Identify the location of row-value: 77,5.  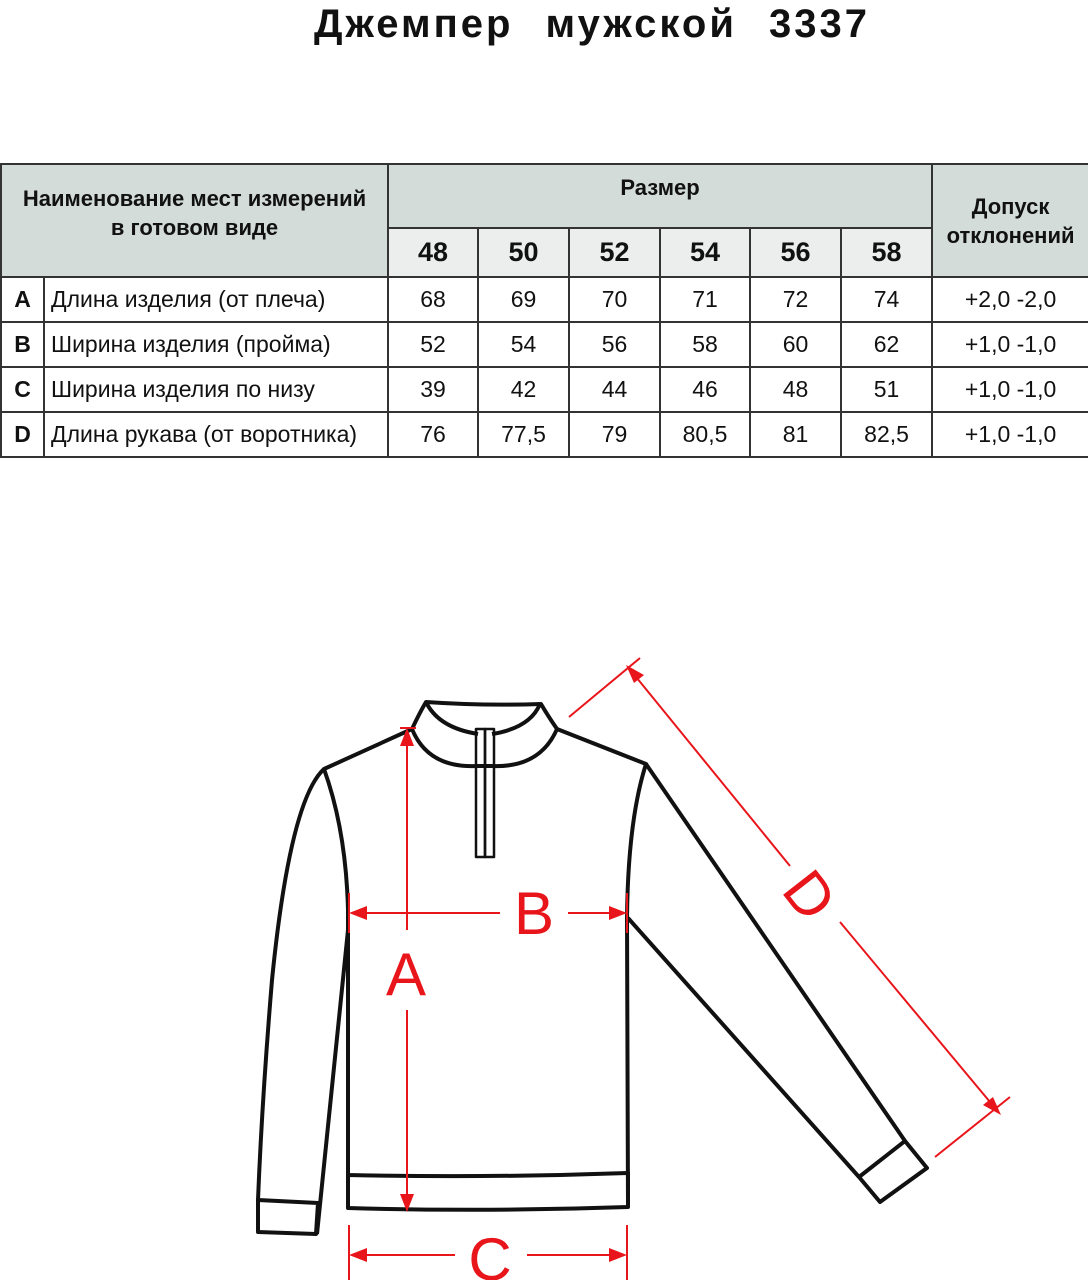
(524, 434).